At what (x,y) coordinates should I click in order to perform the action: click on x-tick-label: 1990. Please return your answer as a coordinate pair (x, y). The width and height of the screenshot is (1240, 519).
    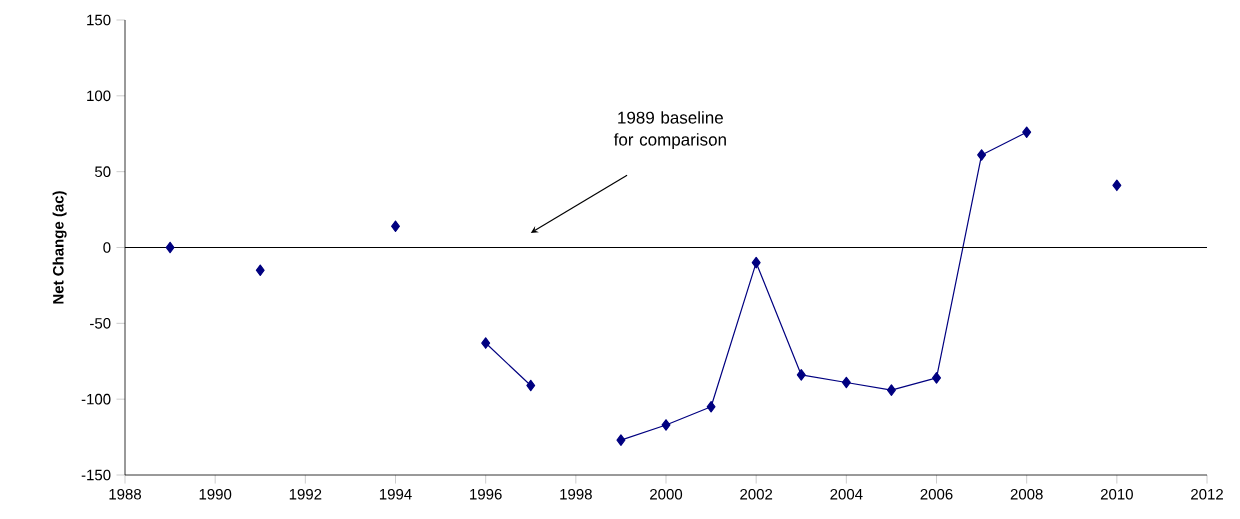
    Looking at the image, I should click on (215, 494).